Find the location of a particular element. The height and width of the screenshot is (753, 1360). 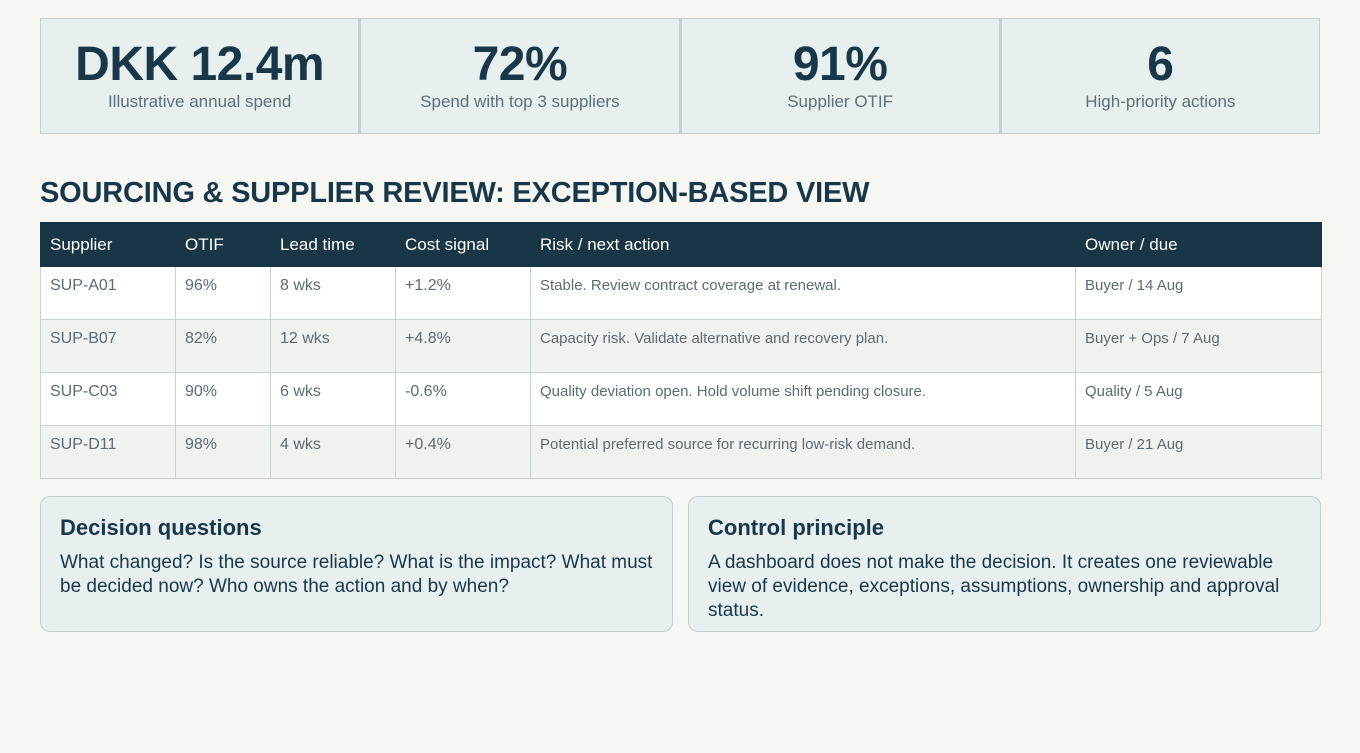

cell-otif: 98% is located at coordinates (223, 452).